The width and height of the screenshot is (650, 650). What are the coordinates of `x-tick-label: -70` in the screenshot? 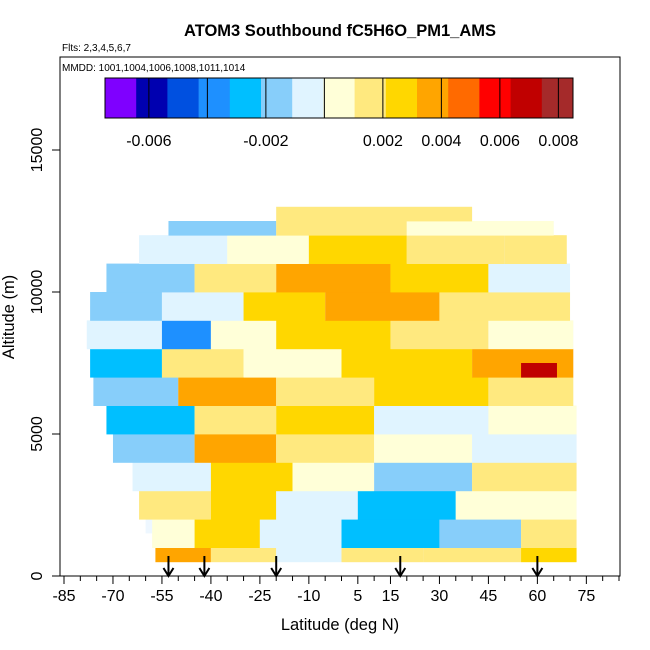 It's located at (112, 596).